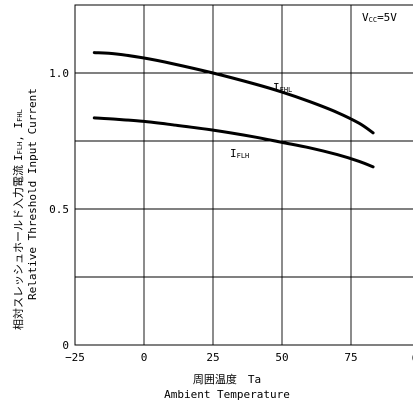 Image resolution: width=413 pixels, height=405 pixels. I want to click on series-line-ifhl, so click(233, 93).